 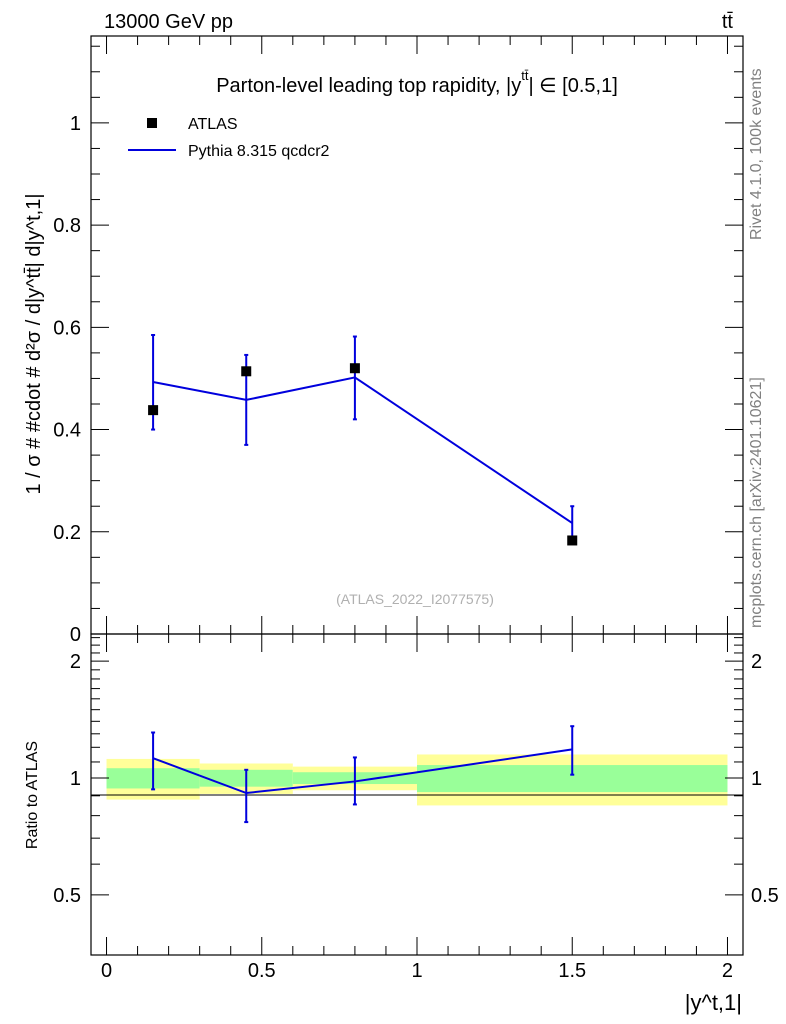 What do you see at coordinates (75, 662) in the screenshot?
I see `ratio-y-tick-label-left: 2` at bounding box center [75, 662].